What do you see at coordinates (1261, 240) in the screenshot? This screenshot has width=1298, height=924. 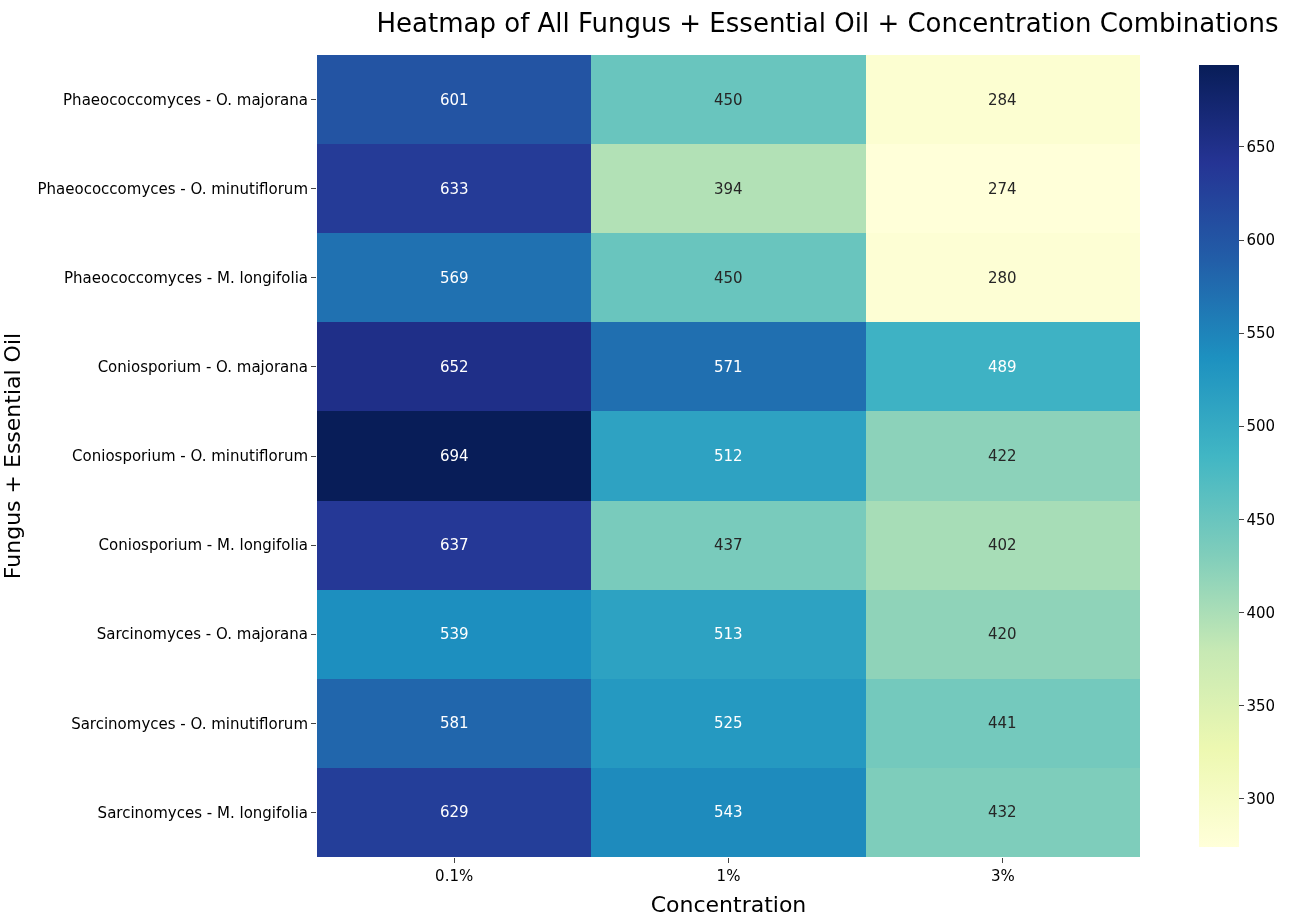 I see `color-bar-label: 600` at bounding box center [1261, 240].